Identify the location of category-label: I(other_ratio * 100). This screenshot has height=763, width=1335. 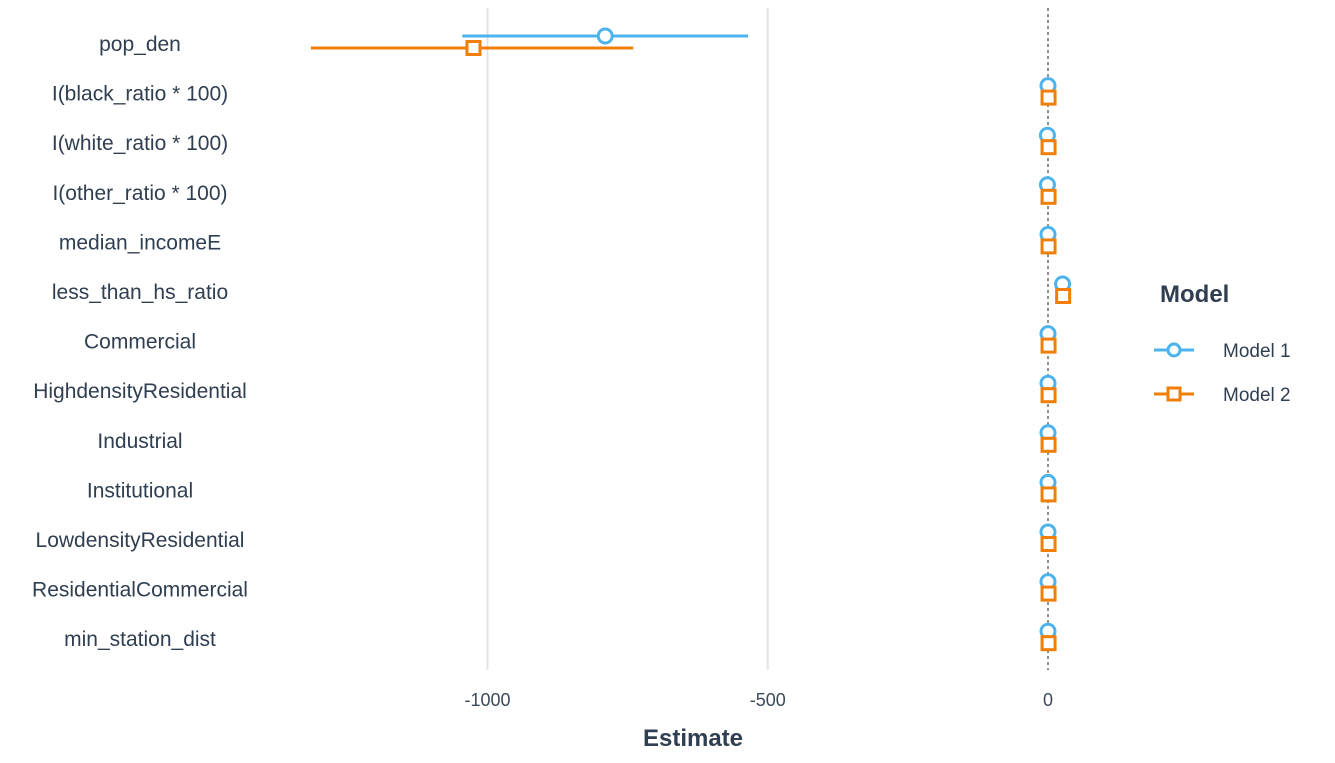
(139, 193).